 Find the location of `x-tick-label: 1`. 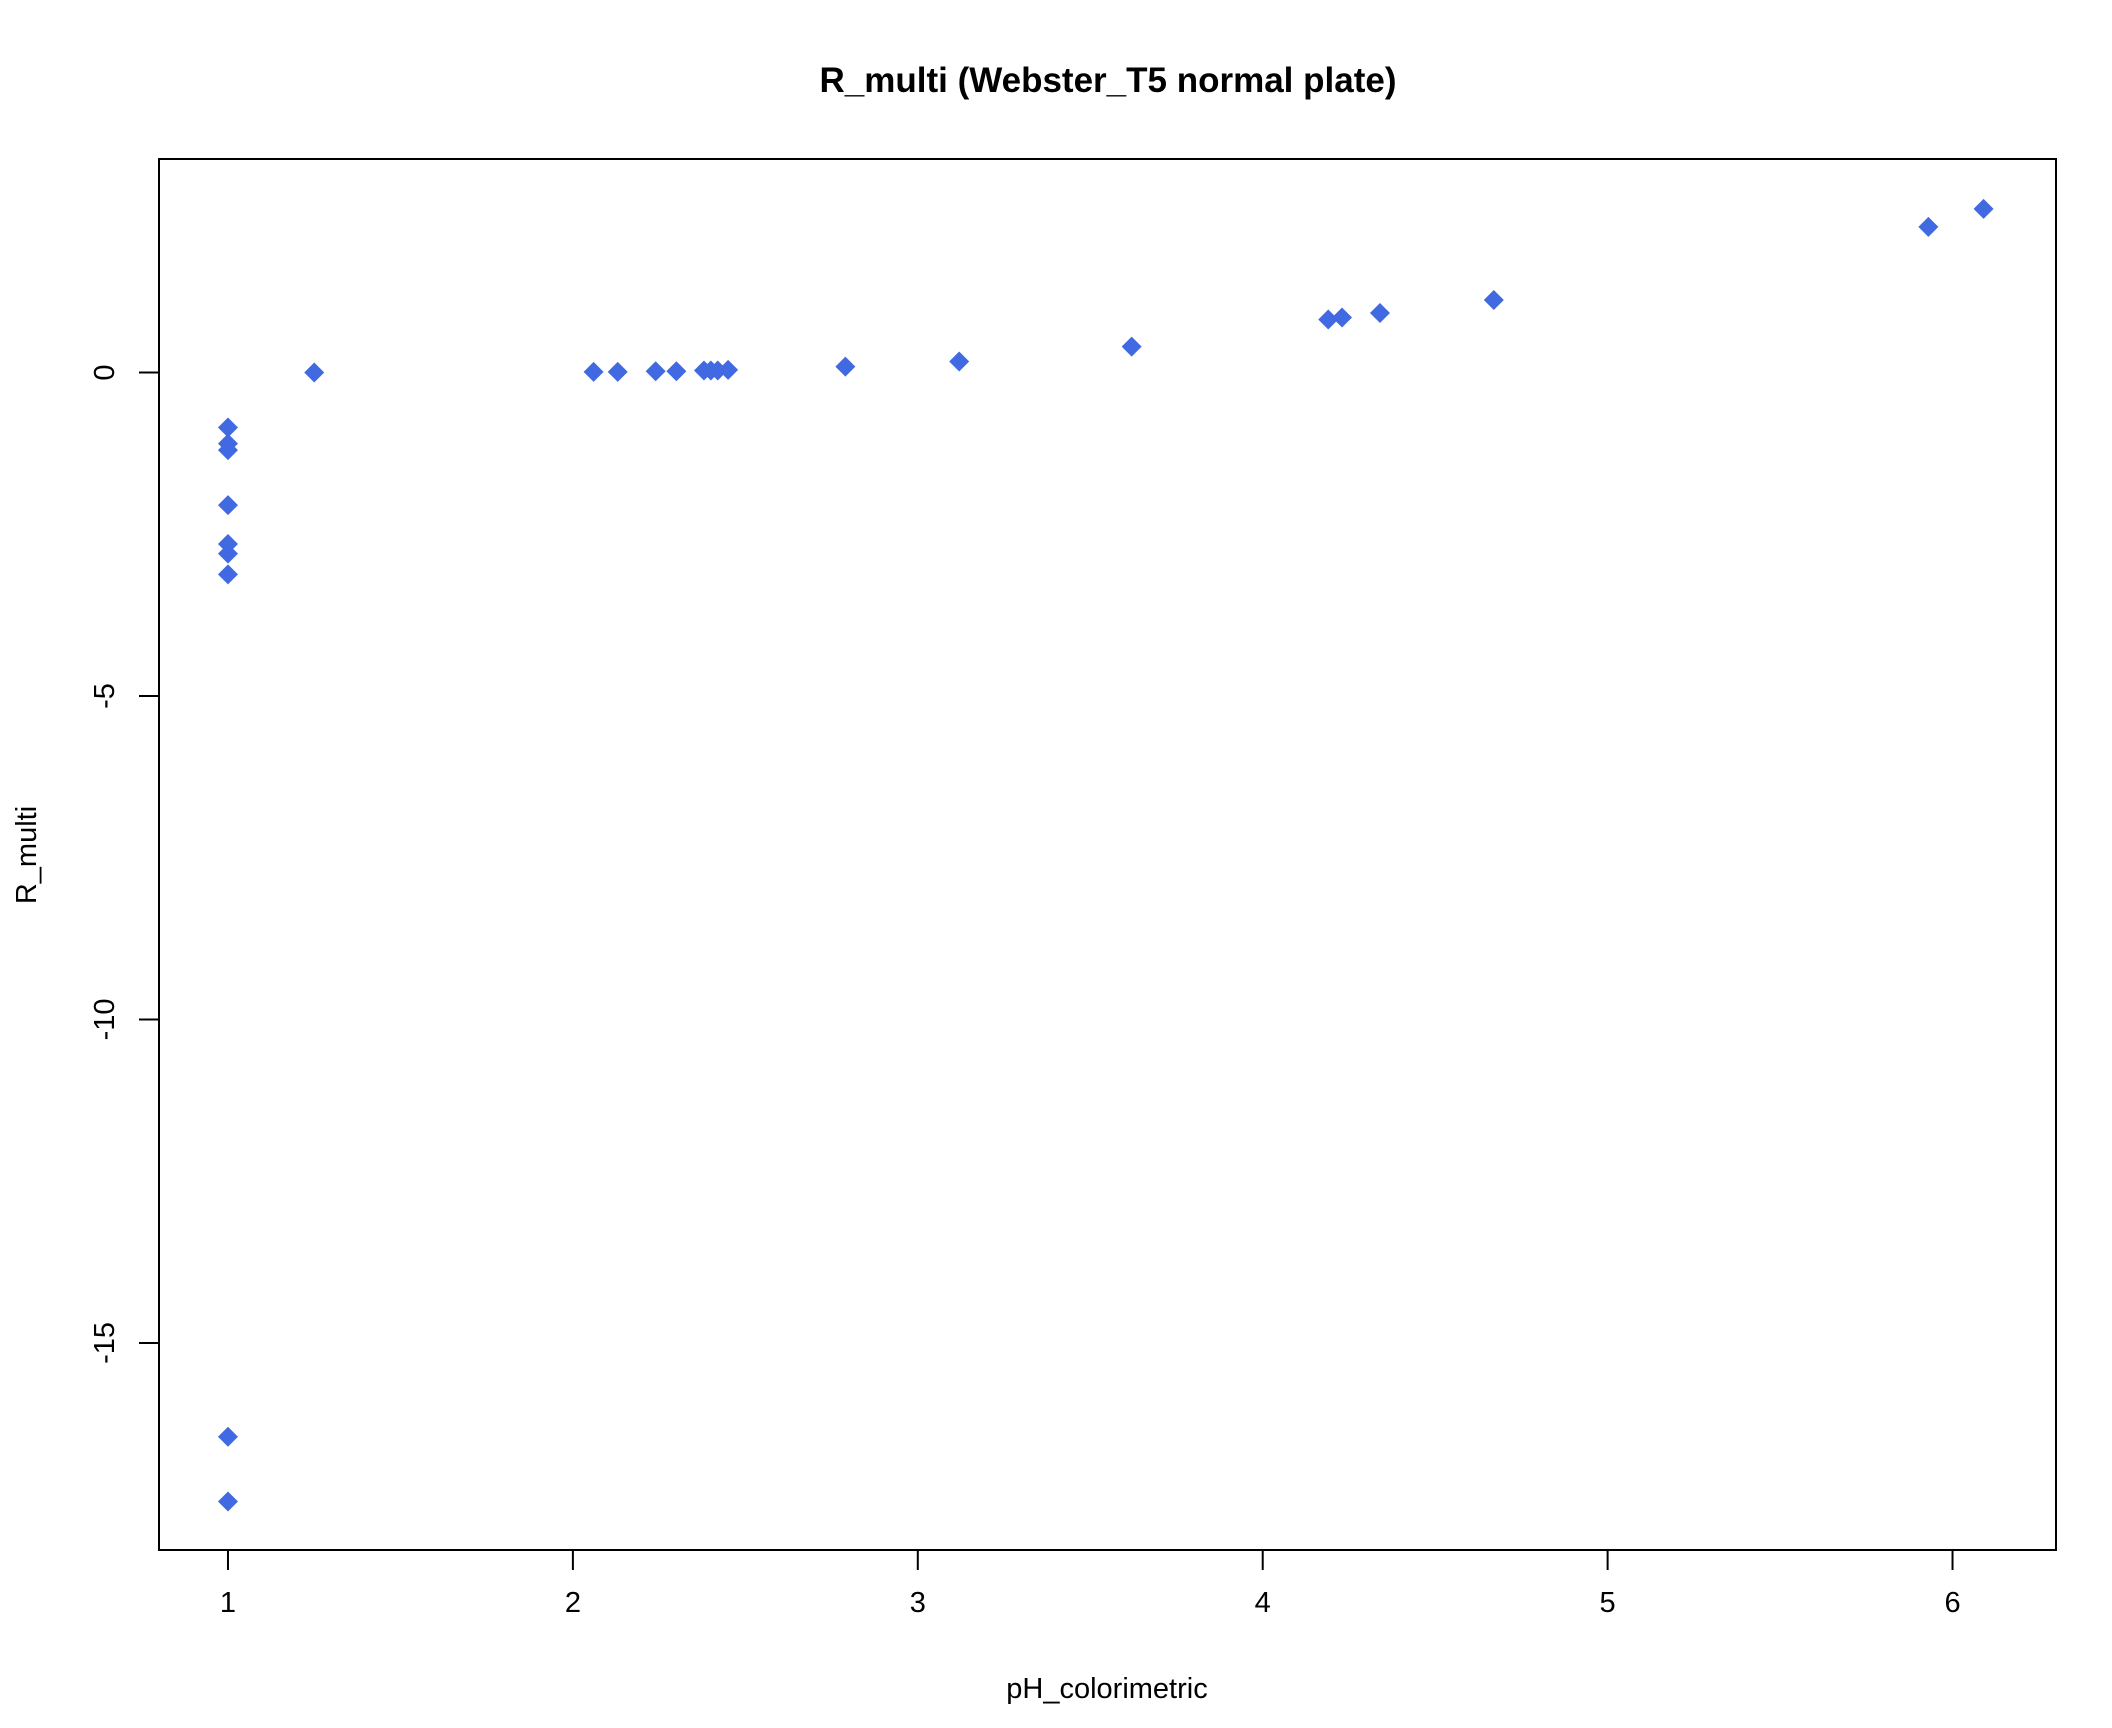

x-tick-label: 1 is located at coordinates (228, 1603).